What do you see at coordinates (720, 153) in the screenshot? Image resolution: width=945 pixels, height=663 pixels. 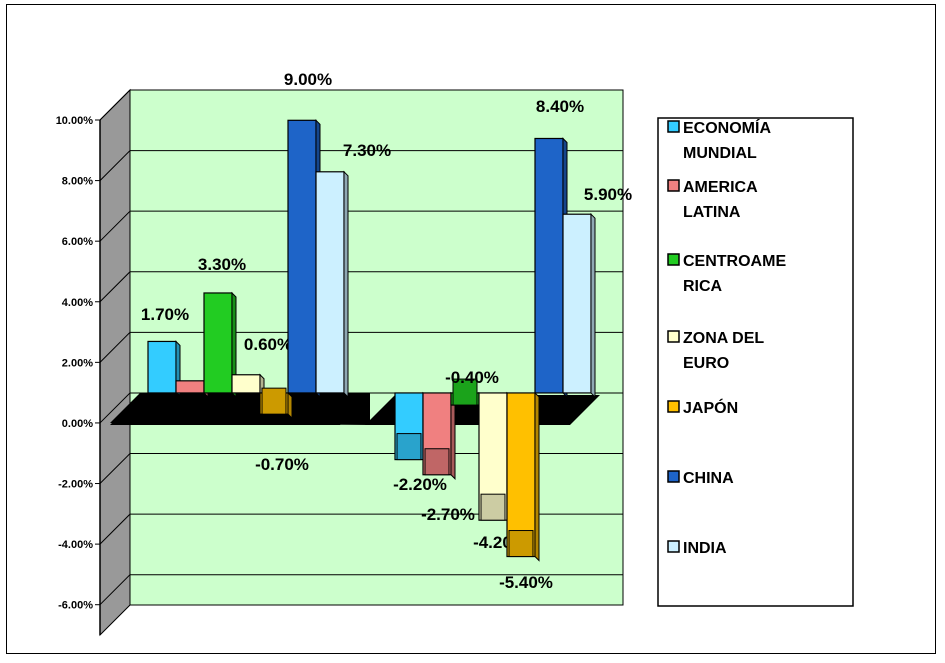 I see `legend-label-0: MUNDIAL` at bounding box center [720, 153].